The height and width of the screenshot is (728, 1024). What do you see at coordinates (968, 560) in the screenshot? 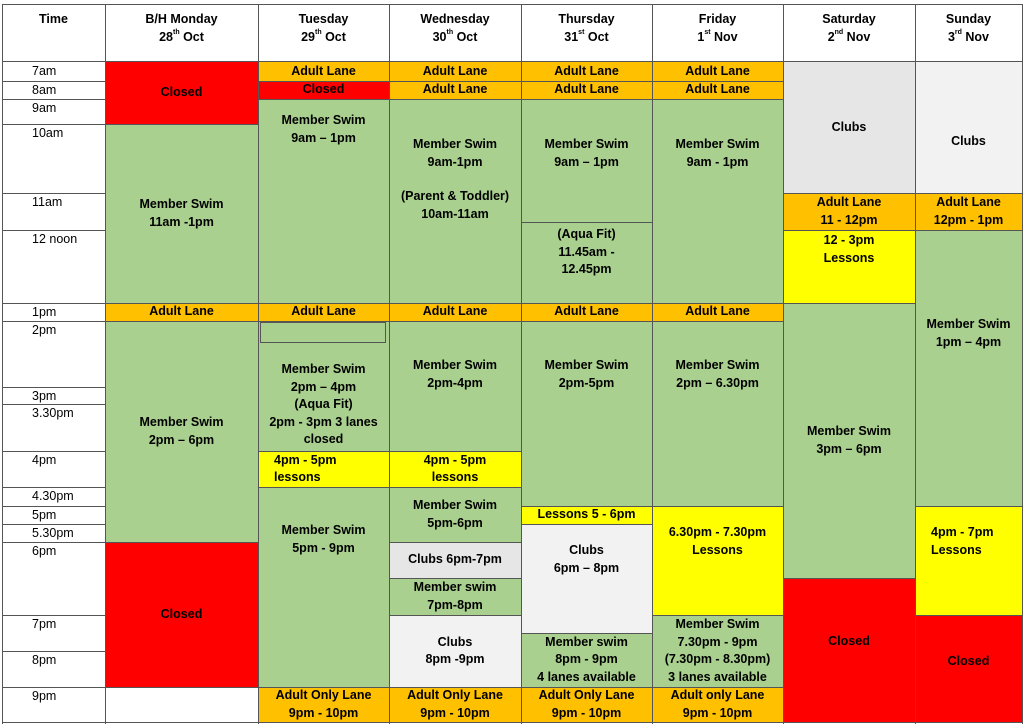
I see `cell-sun-lessons: 4pm - 7pm Lessons` at bounding box center [968, 560].